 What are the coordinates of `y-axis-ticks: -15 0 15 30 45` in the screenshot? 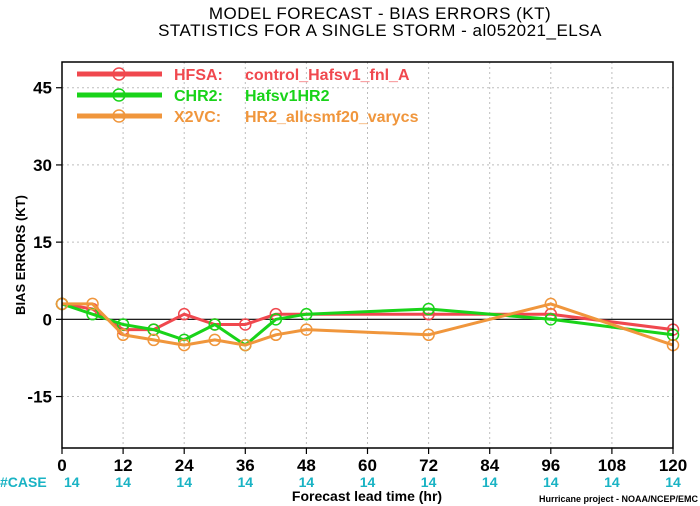 It's located at (44, 243).